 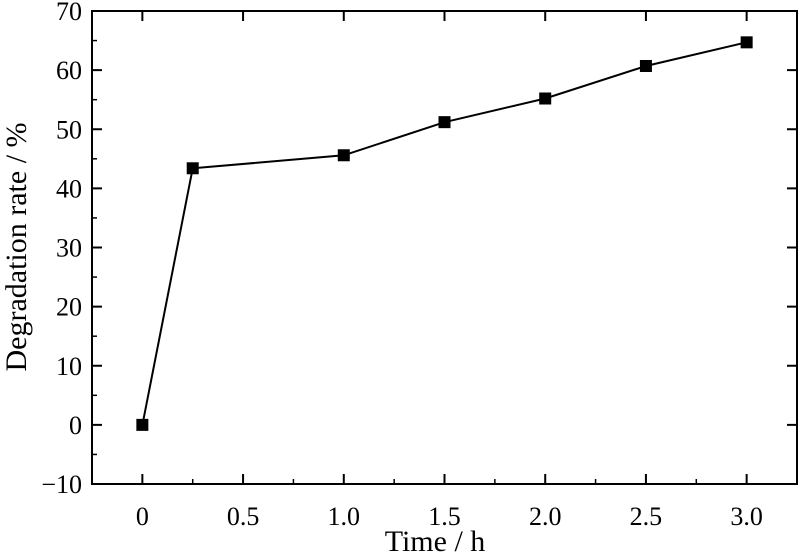 What do you see at coordinates (545, 516) in the screenshot?
I see `x-tick-label: 2.0` at bounding box center [545, 516].